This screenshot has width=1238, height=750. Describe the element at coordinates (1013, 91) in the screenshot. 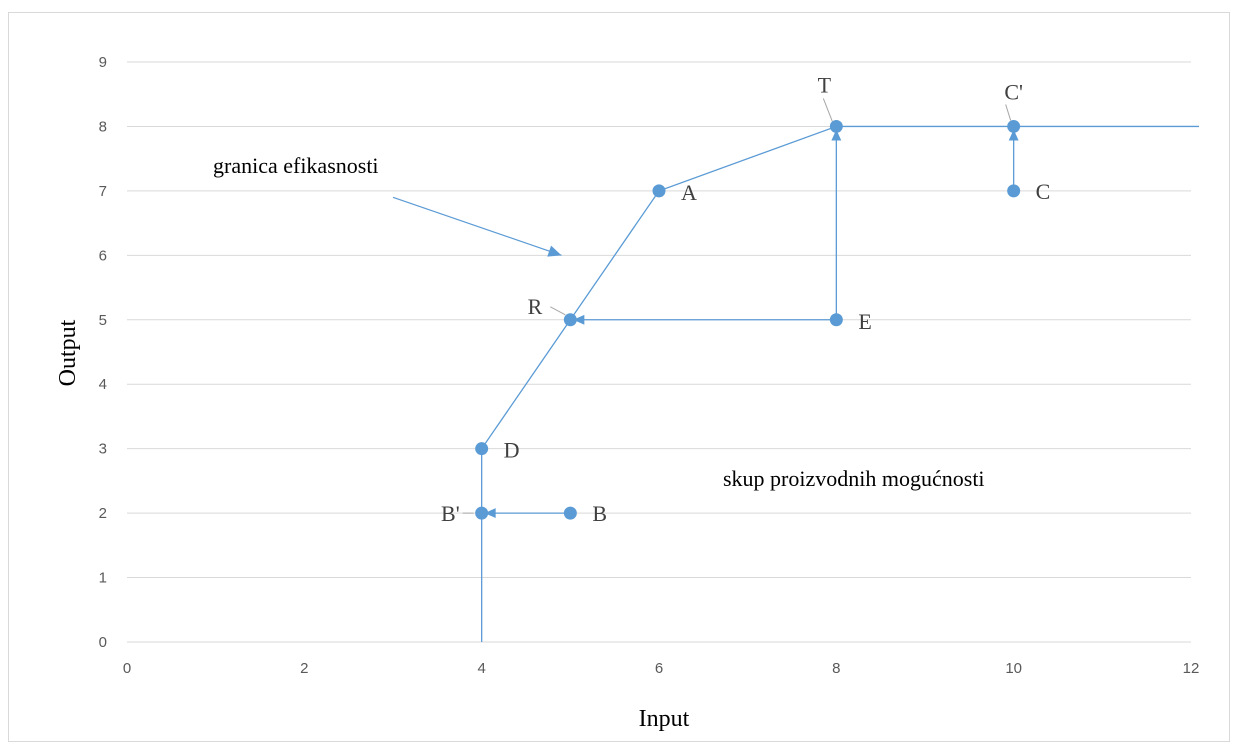

I see `point-label-c-prime: C'` at that location.